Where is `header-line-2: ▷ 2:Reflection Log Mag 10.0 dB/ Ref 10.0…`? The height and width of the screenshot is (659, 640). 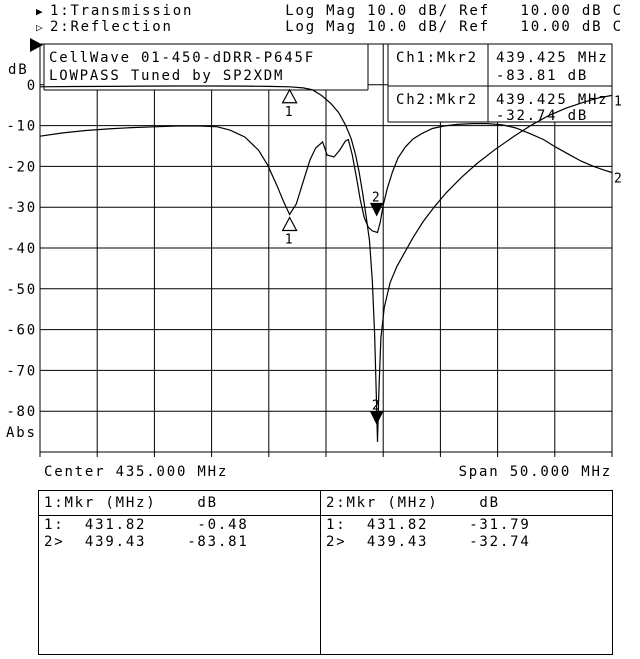
header-line-2: ▷ 2:Reflection Log Mag 10.0 dB/ Ref 10.0… is located at coordinates (329, 27).